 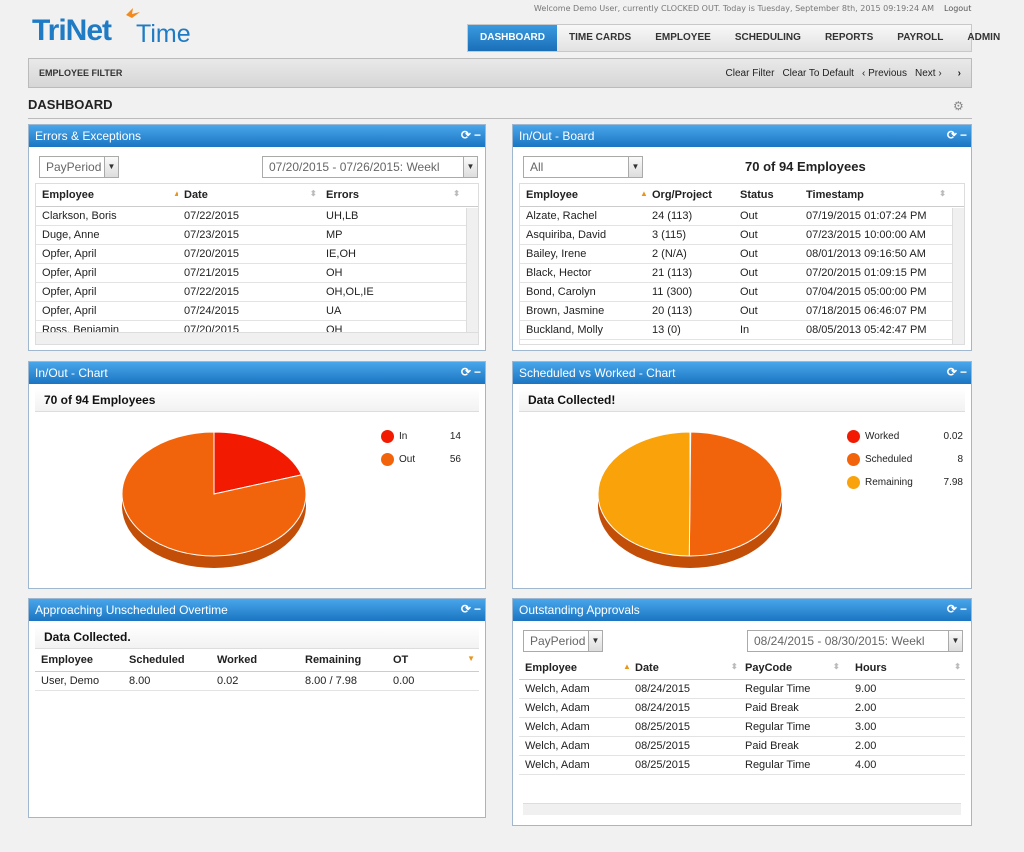 I want to click on column-header: OT, so click(x=401, y=659).